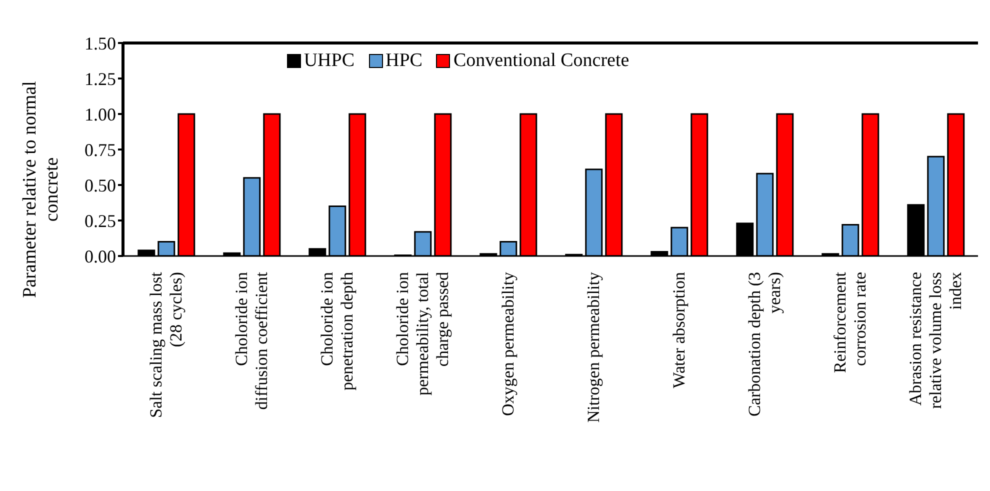 Image resolution: width=990 pixels, height=491 pixels. Describe the element at coordinates (100, 220) in the screenshot. I see `y-tick-label: 0.25` at that location.